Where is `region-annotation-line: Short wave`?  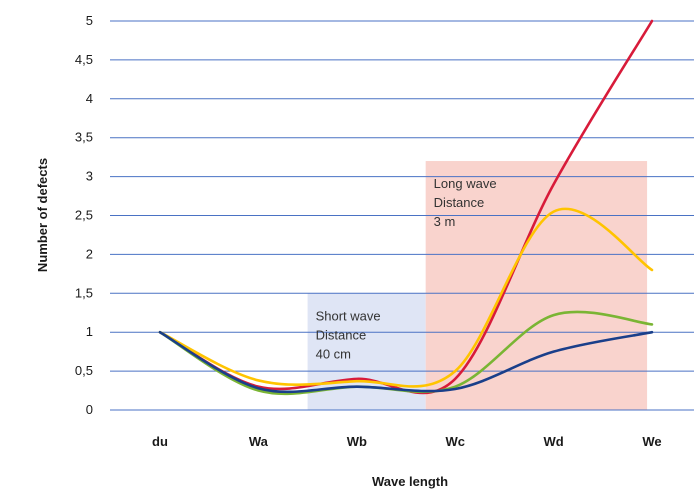 region-annotation-line: Short wave is located at coordinates (348, 315).